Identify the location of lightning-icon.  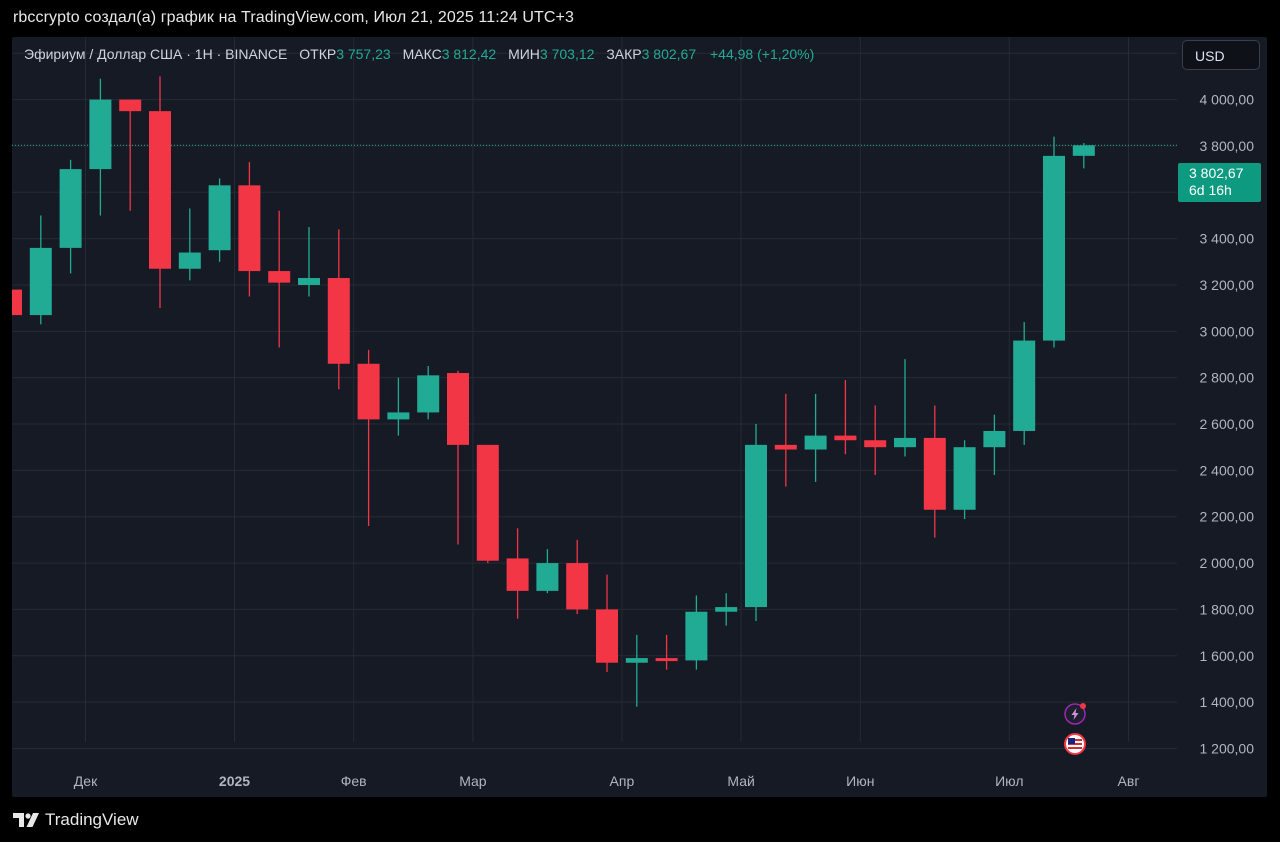
(1075, 714).